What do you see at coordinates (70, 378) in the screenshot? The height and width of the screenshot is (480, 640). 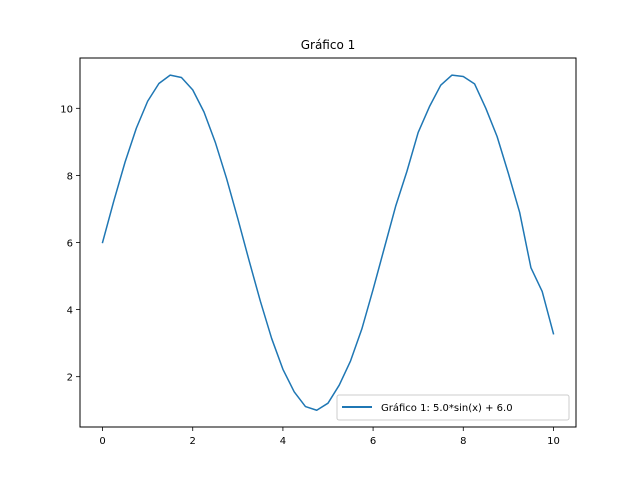 I see `y-tick-label: 2` at bounding box center [70, 378].